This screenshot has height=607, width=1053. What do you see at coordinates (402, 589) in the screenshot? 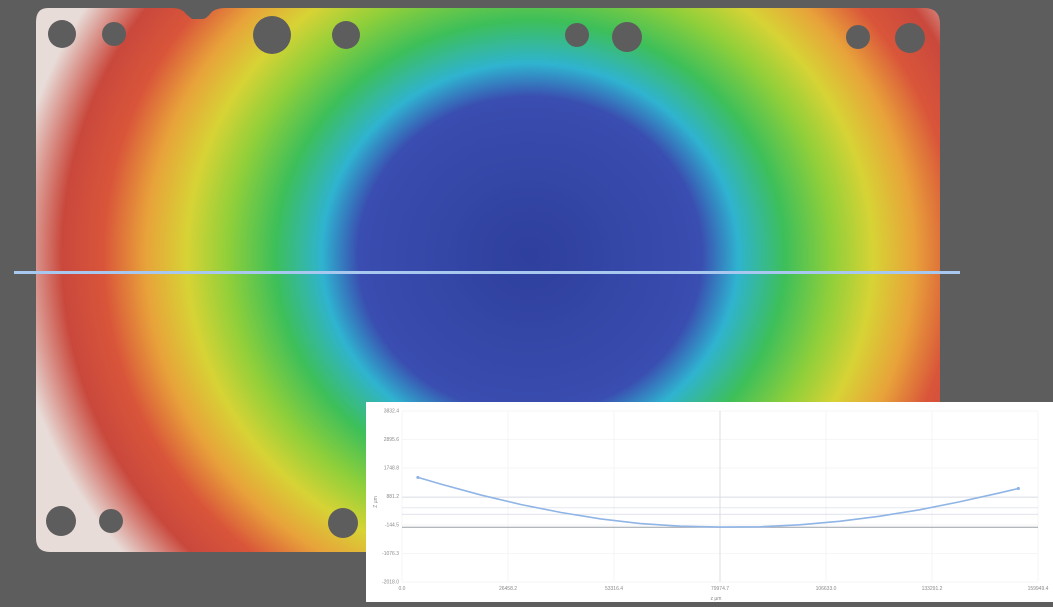
I see `x-tick-label: 0.0` at bounding box center [402, 589].